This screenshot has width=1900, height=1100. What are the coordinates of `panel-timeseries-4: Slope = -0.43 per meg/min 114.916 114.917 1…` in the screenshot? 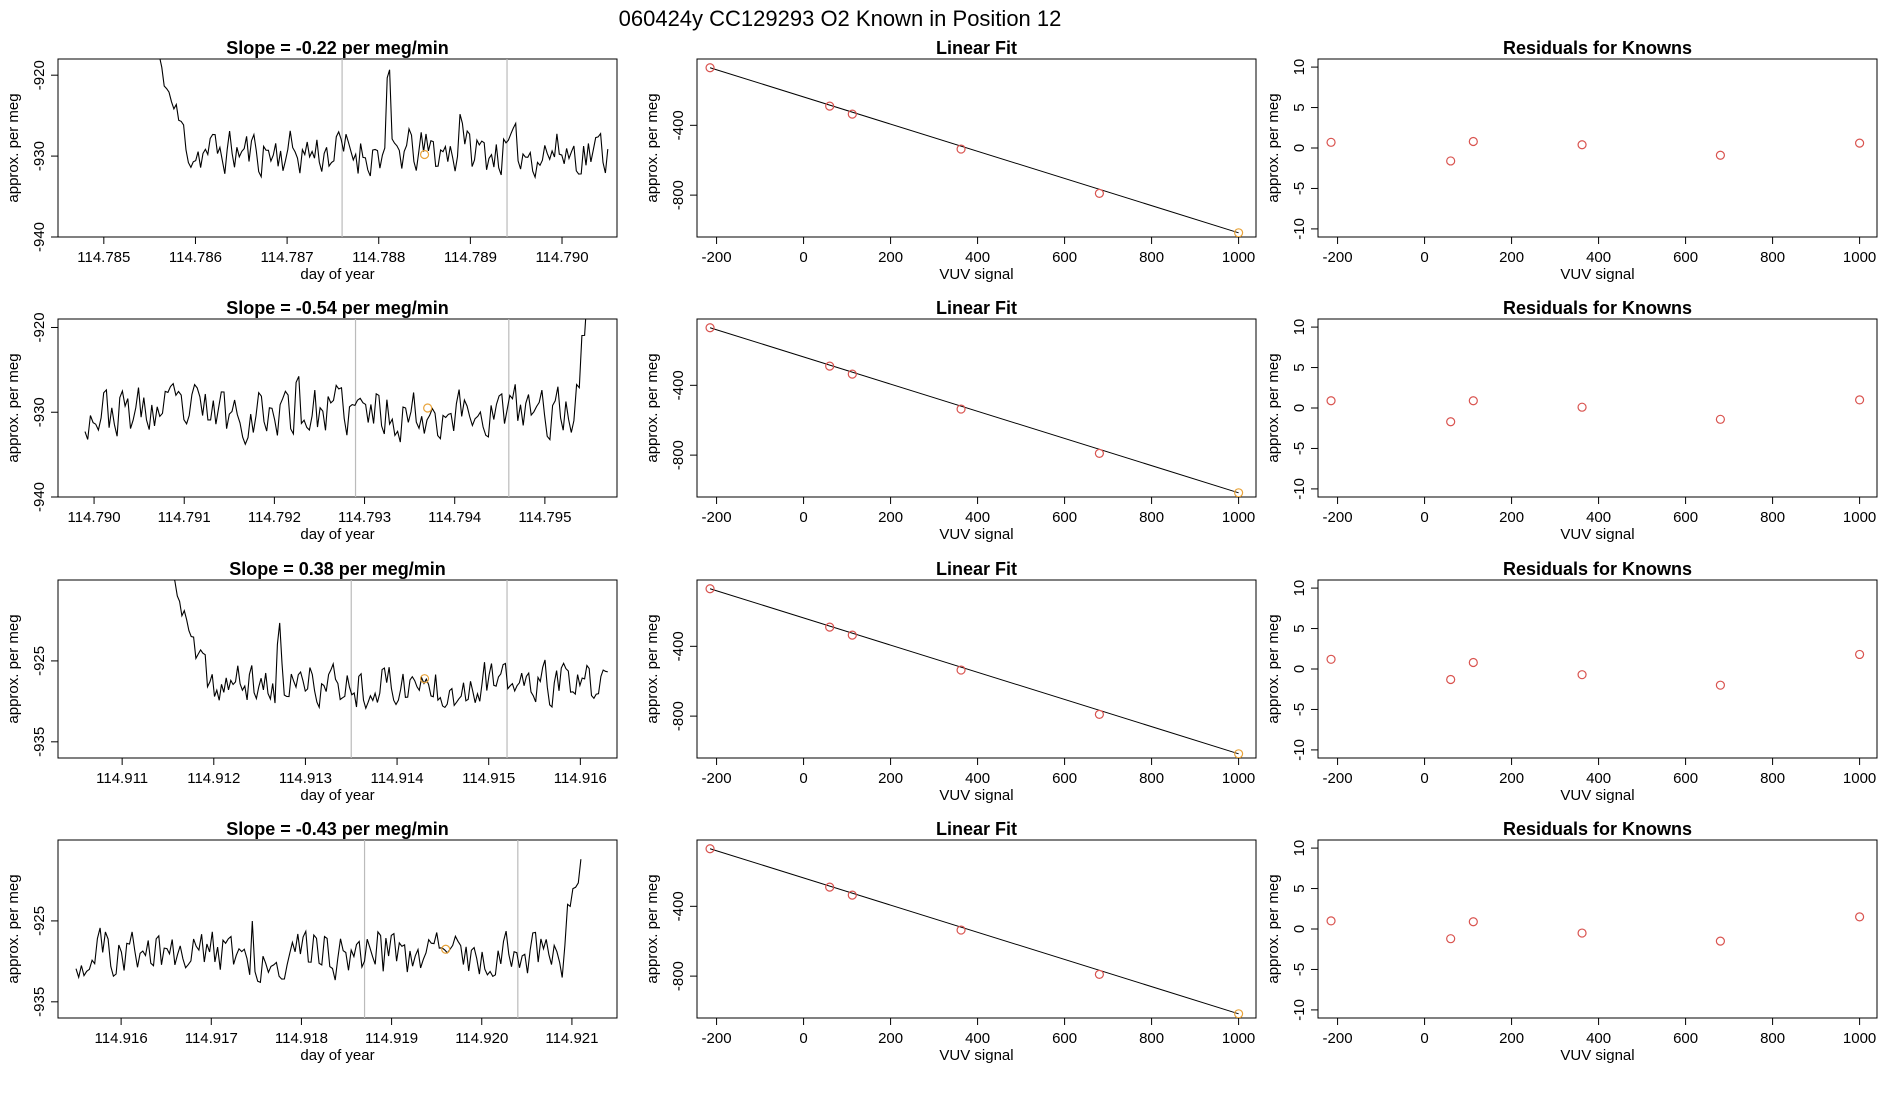 It's located at (311, 941).